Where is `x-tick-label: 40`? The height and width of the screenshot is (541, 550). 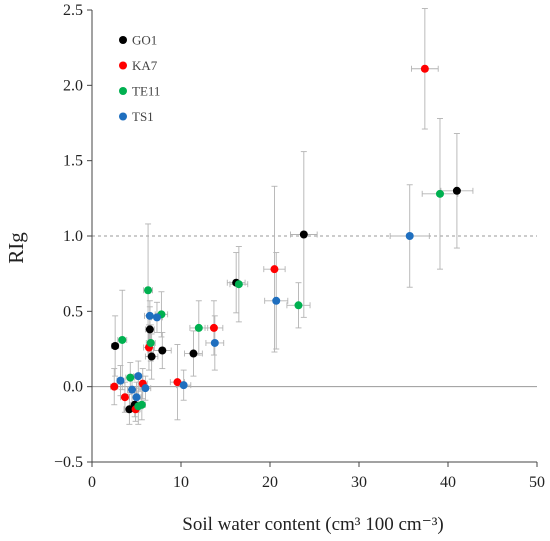
x-tick-label: 40 is located at coordinates (448, 482).